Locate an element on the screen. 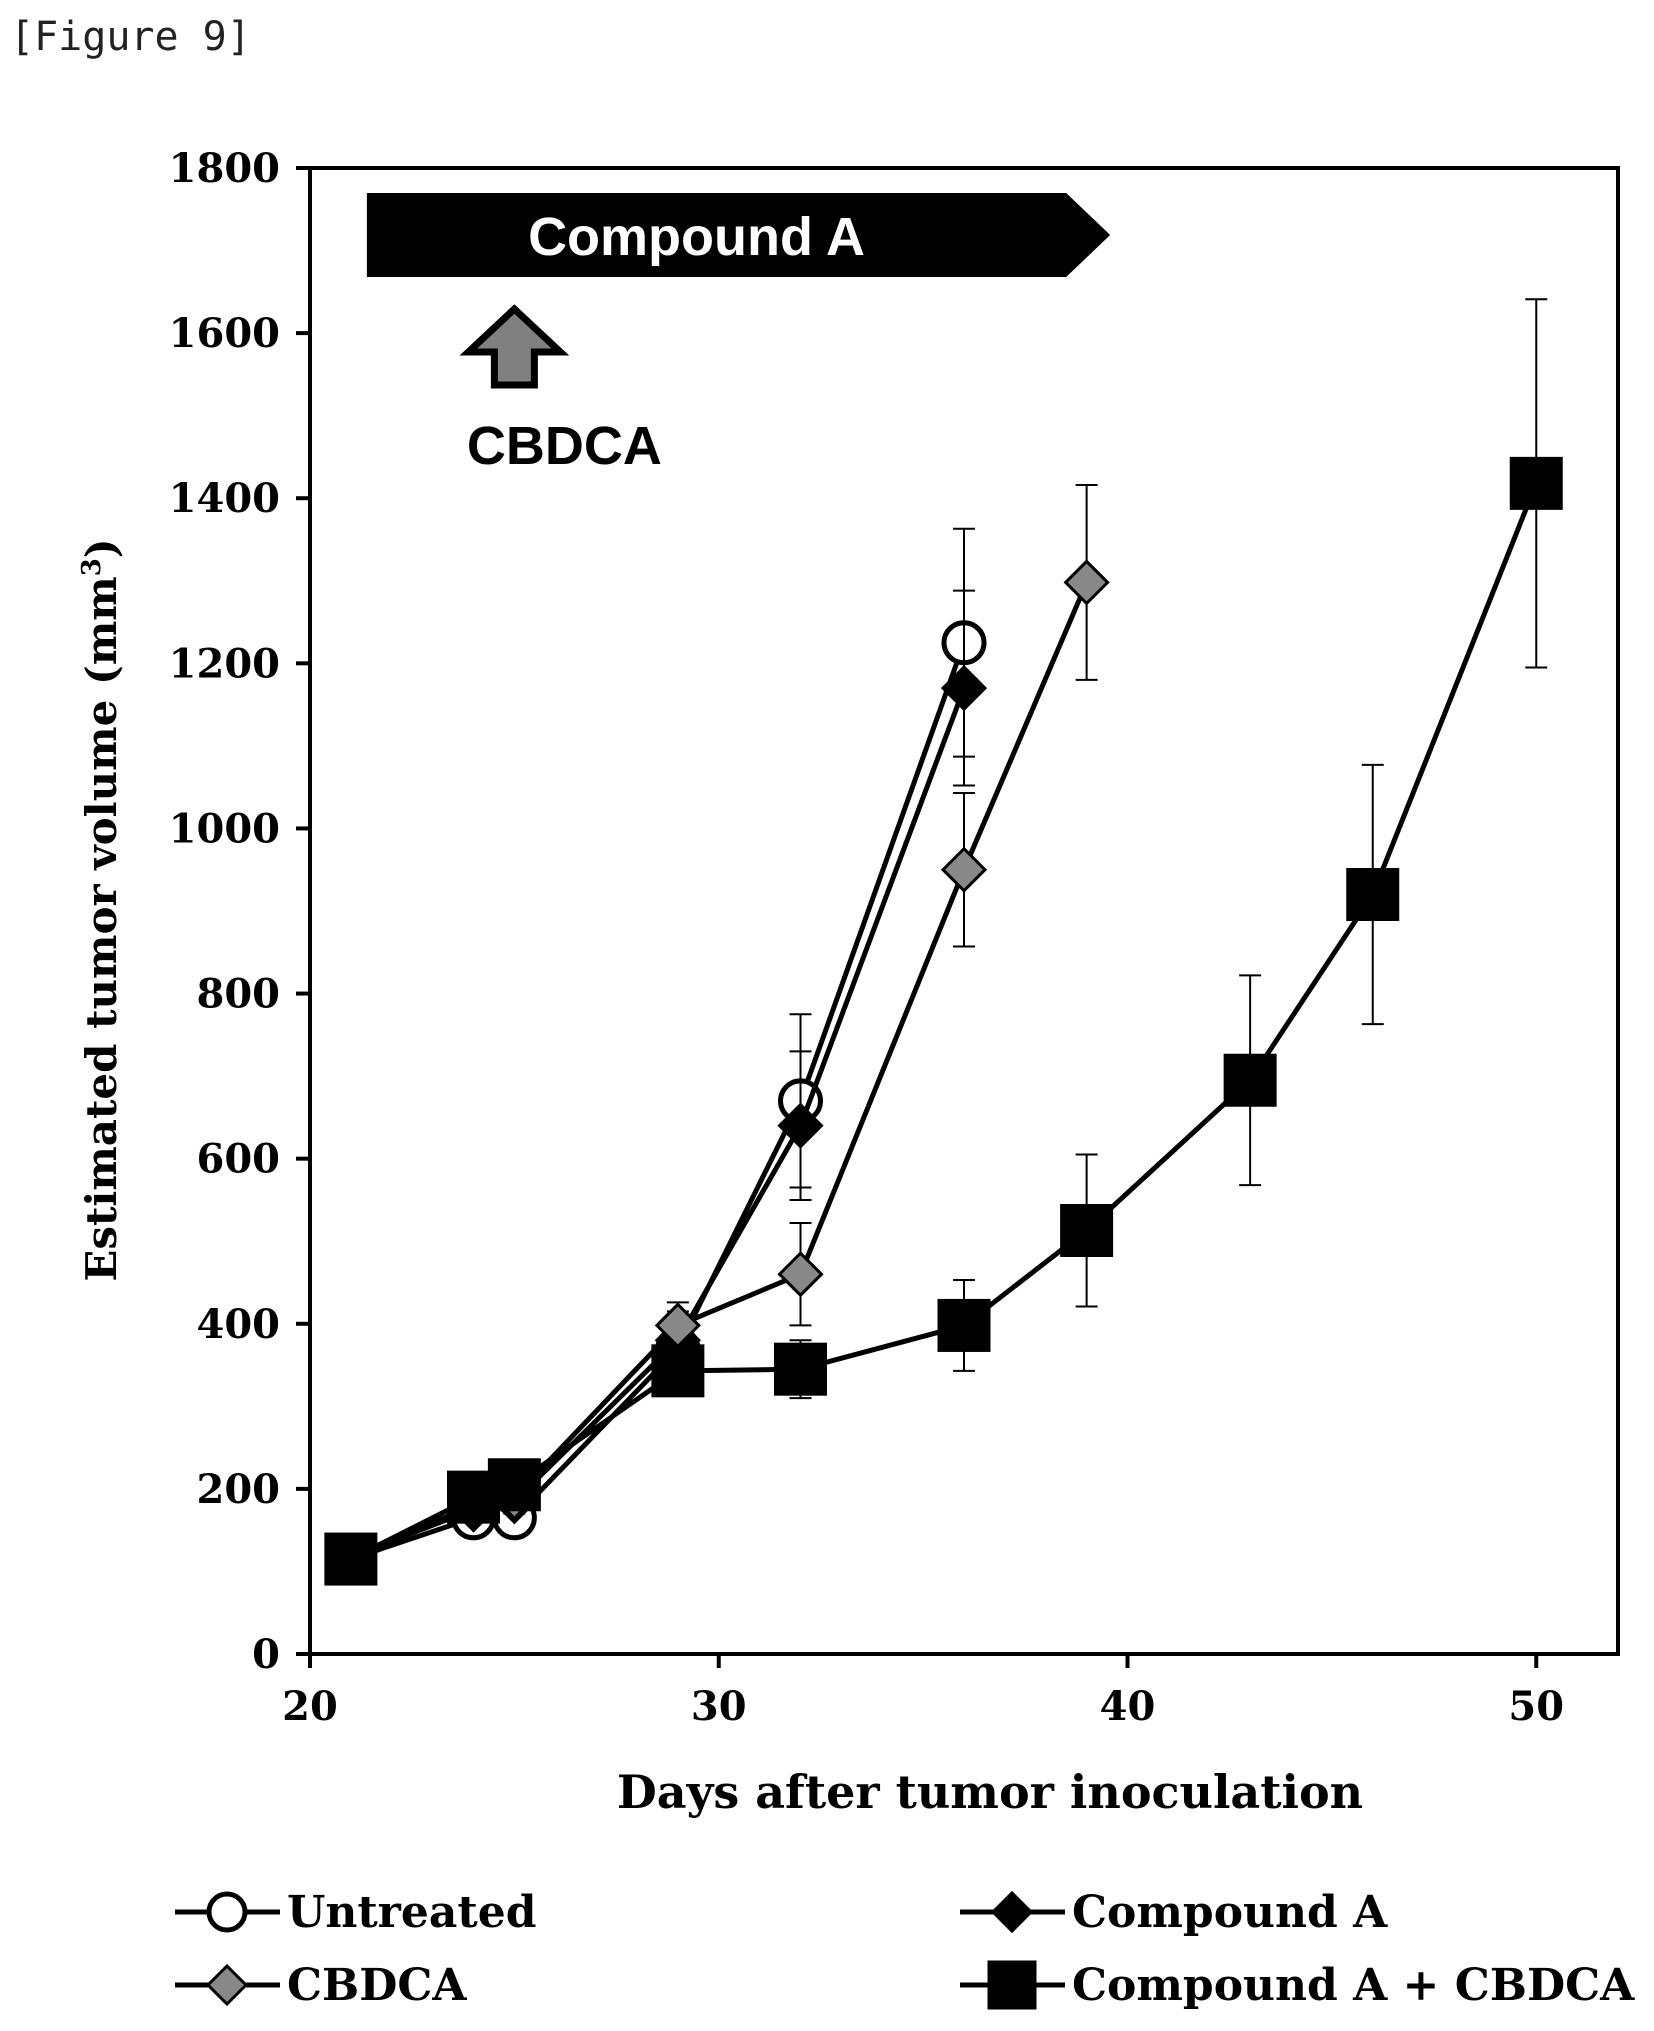  legend-item: Untreated is located at coordinates (355, 1912).